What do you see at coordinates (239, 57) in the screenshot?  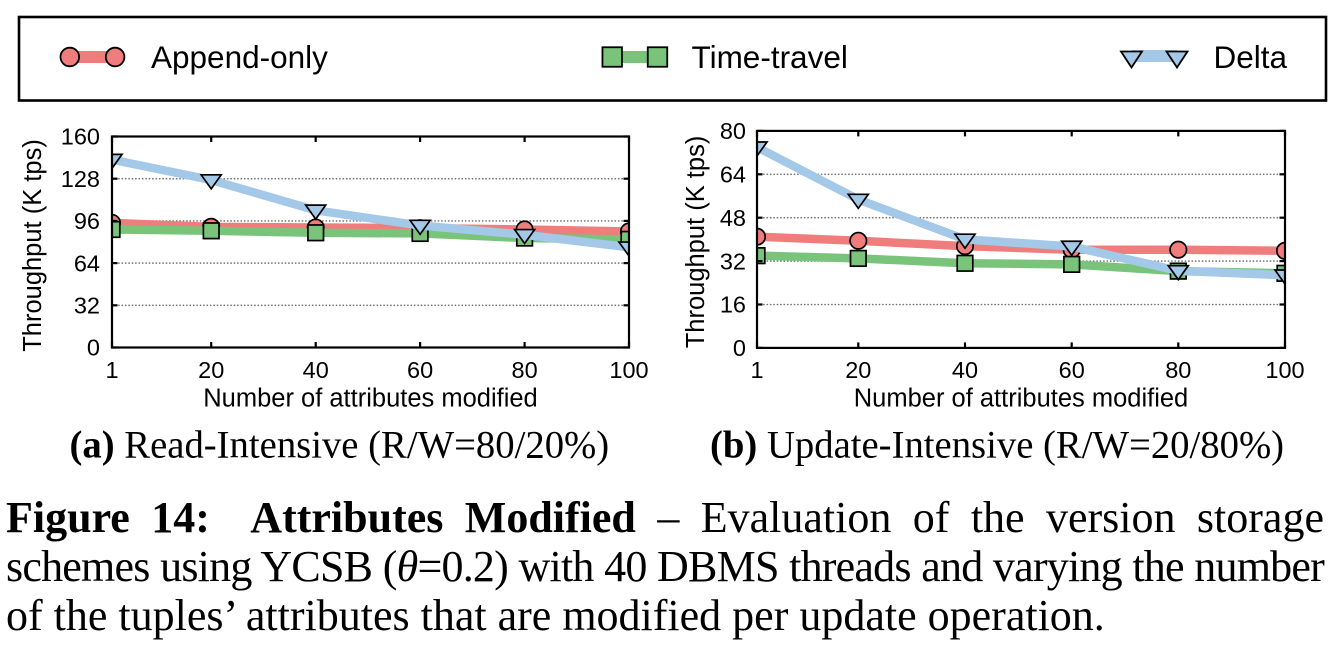 I see `svg-text: Append-only` at bounding box center [239, 57].